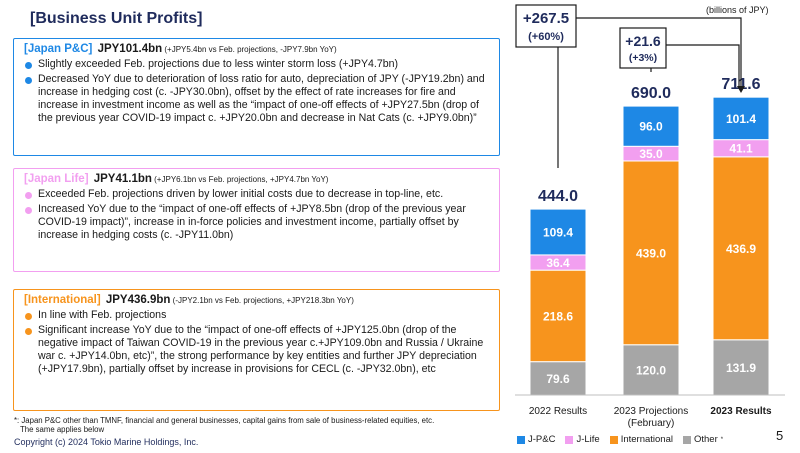 The width and height of the screenshot is (800, 453). I want to click on legend-other-mark: *, so click(722, 439).